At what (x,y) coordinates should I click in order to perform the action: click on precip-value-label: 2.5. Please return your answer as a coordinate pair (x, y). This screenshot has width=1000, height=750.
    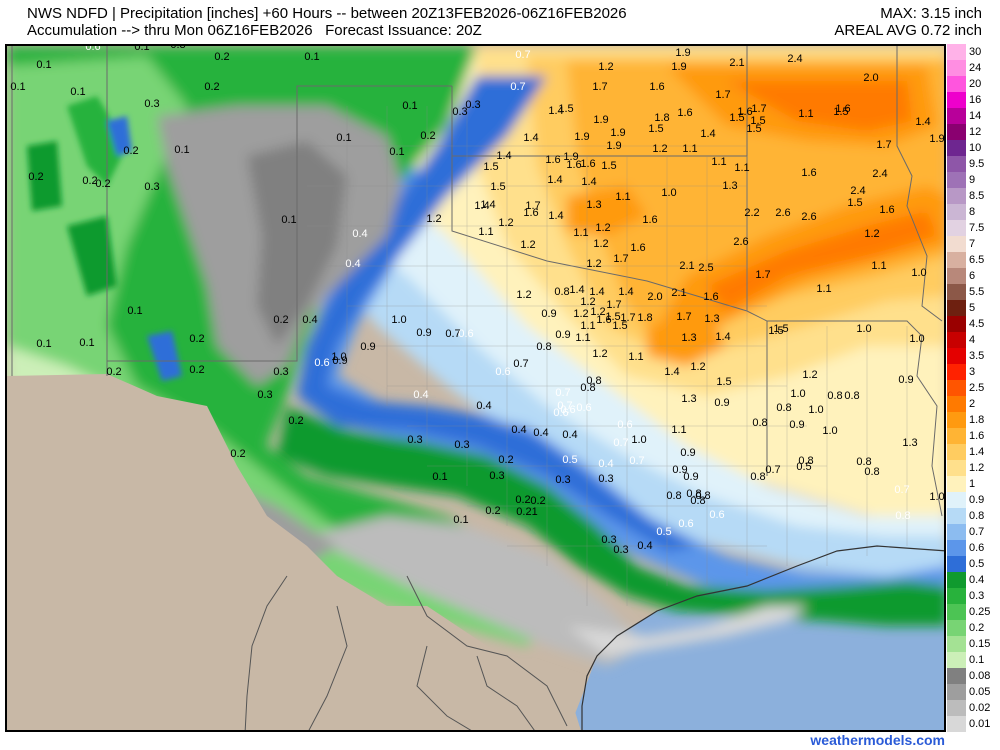
    Looking at the image, I should click on (705, 268).